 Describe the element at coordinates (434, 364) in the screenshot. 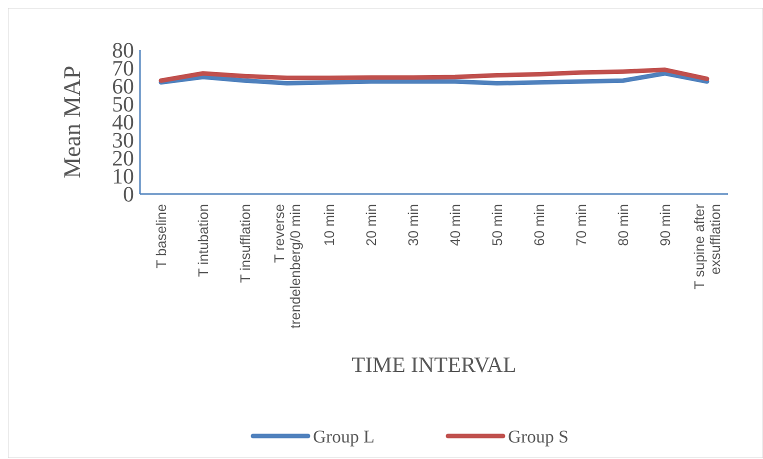

I see `x-axis-title: TIME INTERVAL` at that location.